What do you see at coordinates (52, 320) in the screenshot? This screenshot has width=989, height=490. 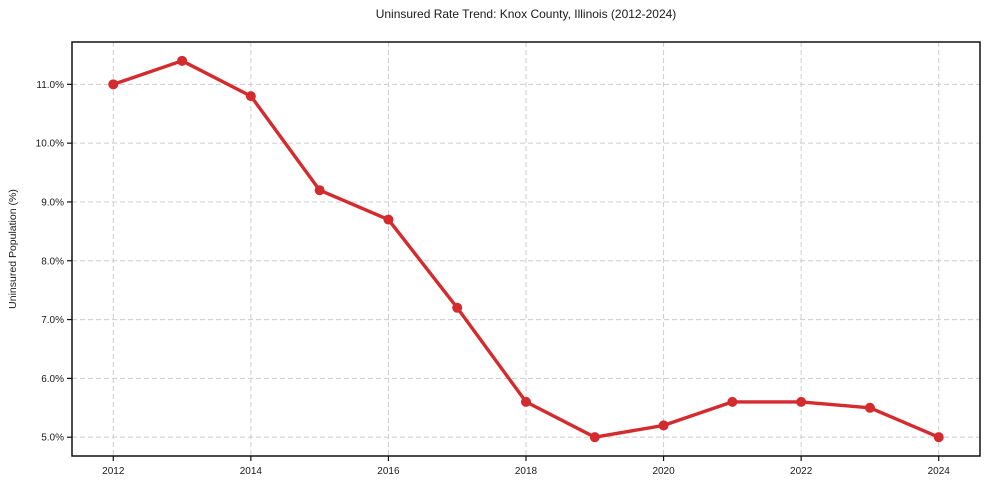 I see `y-tick-label: 7.0%` at bounding box center [52, 320].